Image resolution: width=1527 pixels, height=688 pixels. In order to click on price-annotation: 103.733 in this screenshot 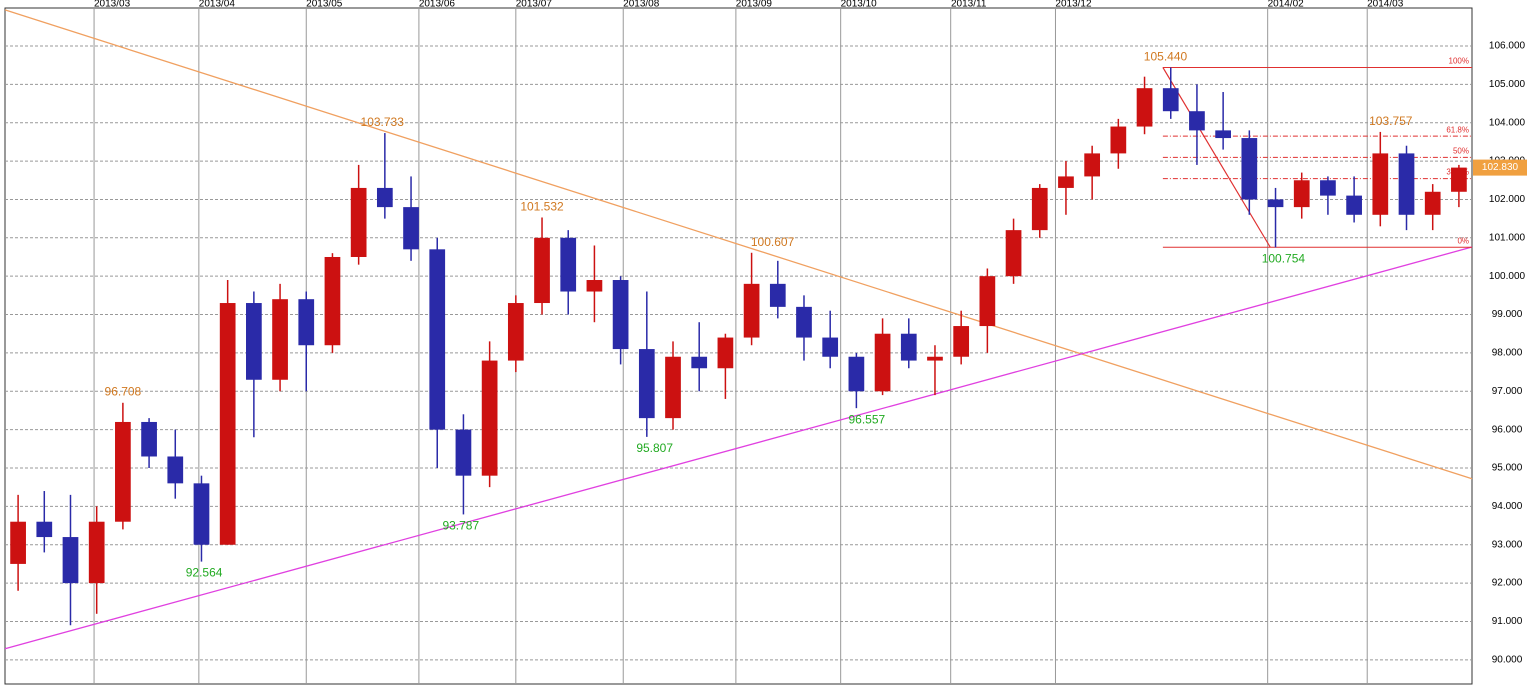, I will do `click(383, 122)`.